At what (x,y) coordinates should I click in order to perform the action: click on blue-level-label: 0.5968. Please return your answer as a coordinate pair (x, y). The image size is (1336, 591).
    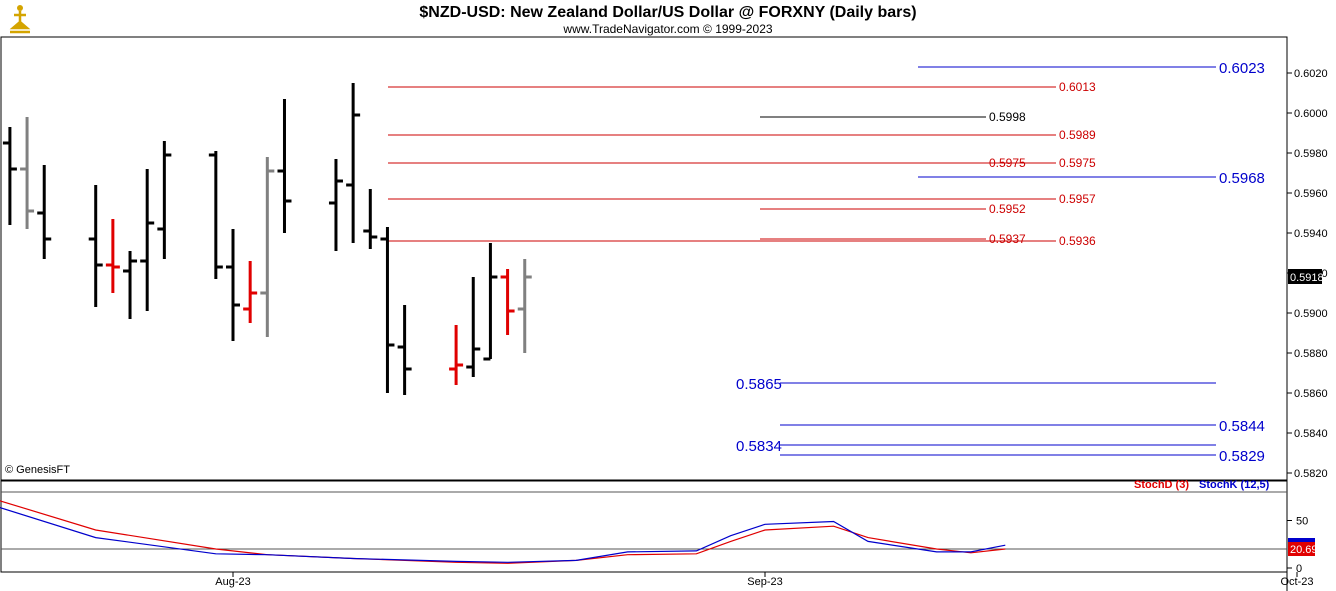
    Looking at the image, I should click on (1242, 178).